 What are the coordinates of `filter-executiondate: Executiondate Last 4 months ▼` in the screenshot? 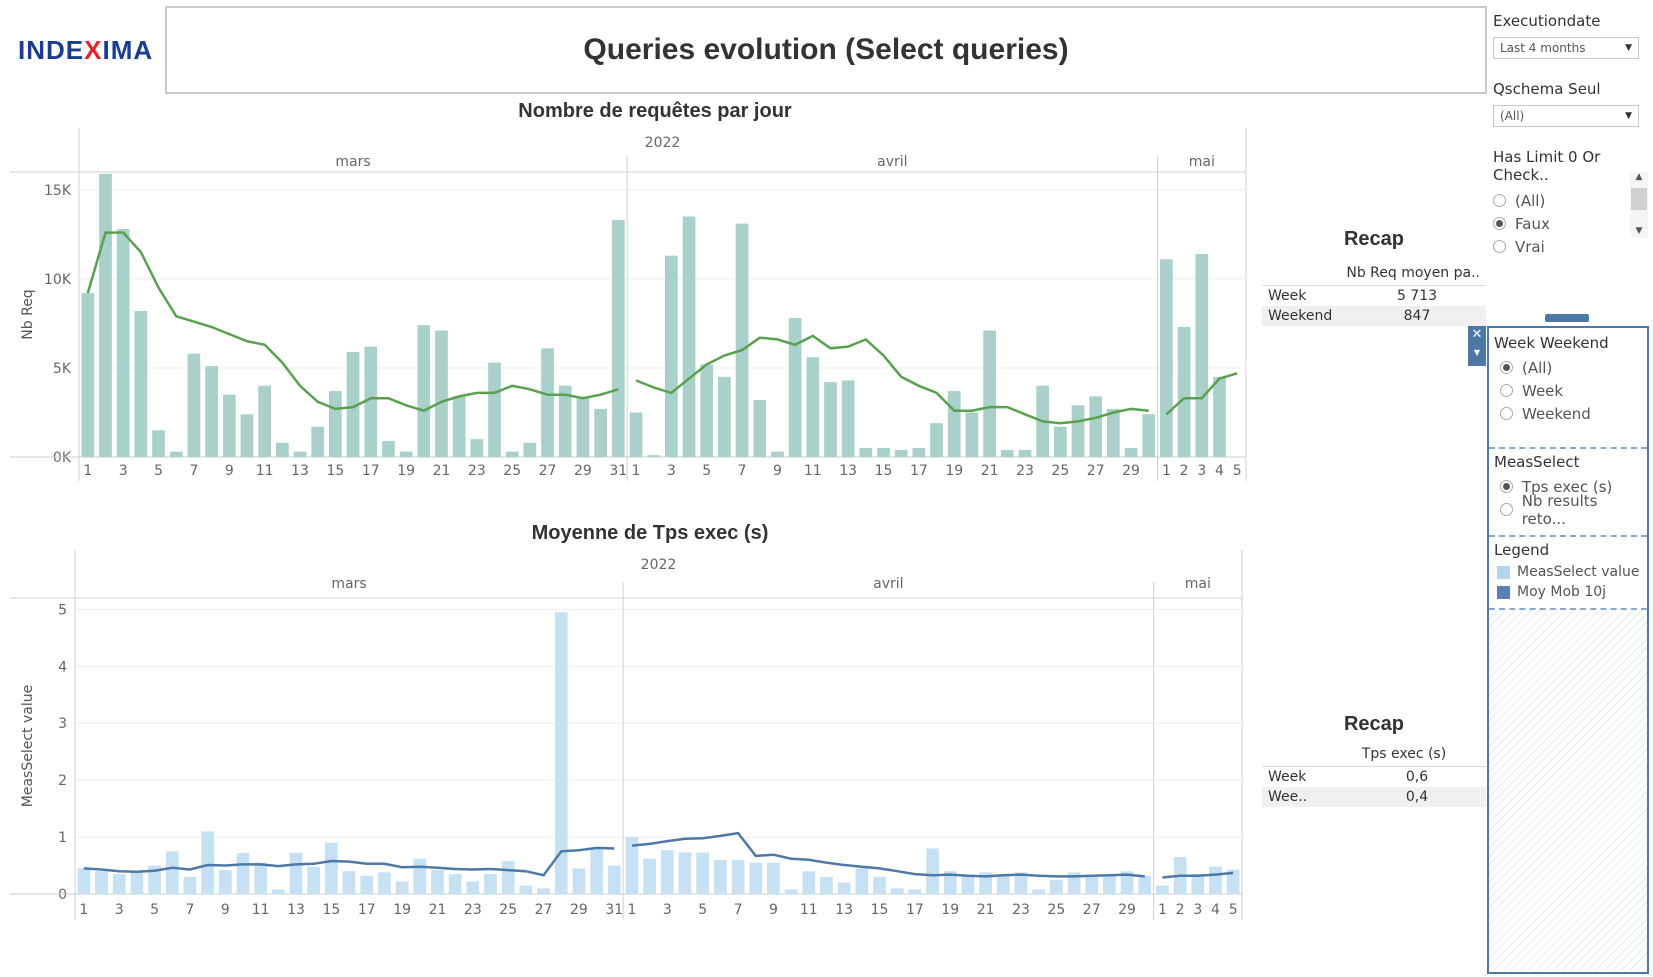 It's located at (1573, 35).